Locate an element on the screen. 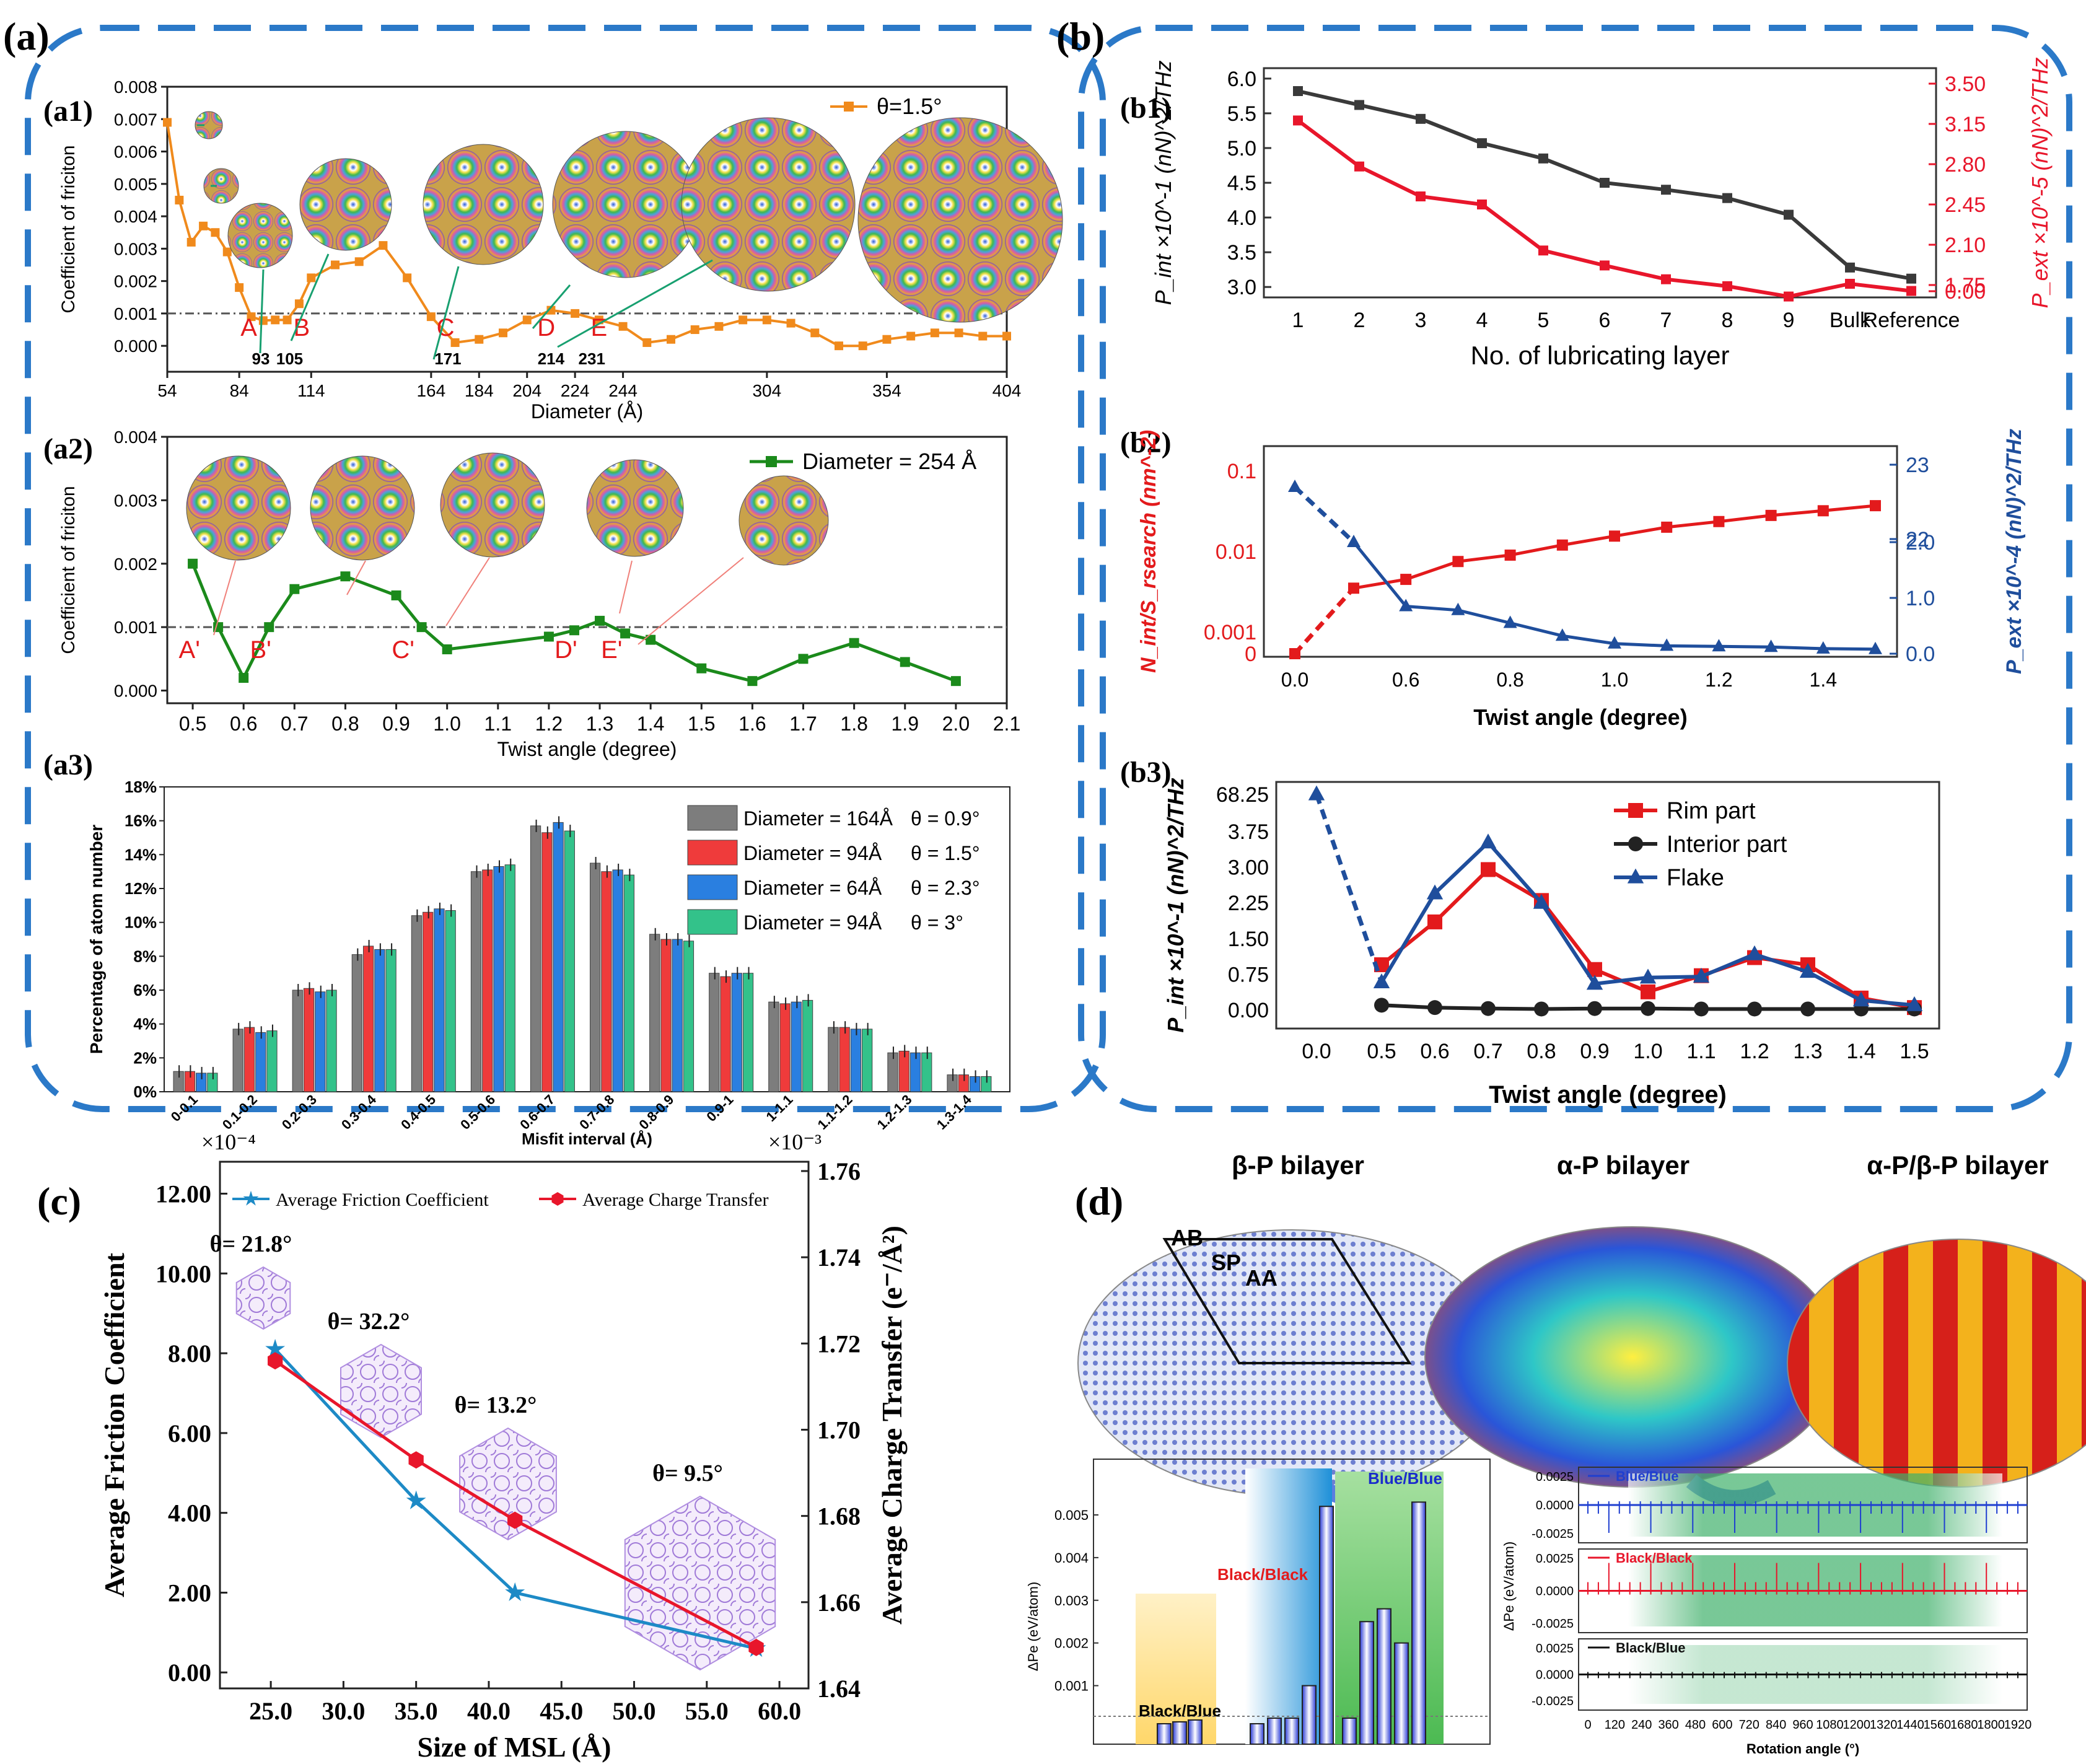  panel-label-a3: (a3) is located at coordinates (68, 764).